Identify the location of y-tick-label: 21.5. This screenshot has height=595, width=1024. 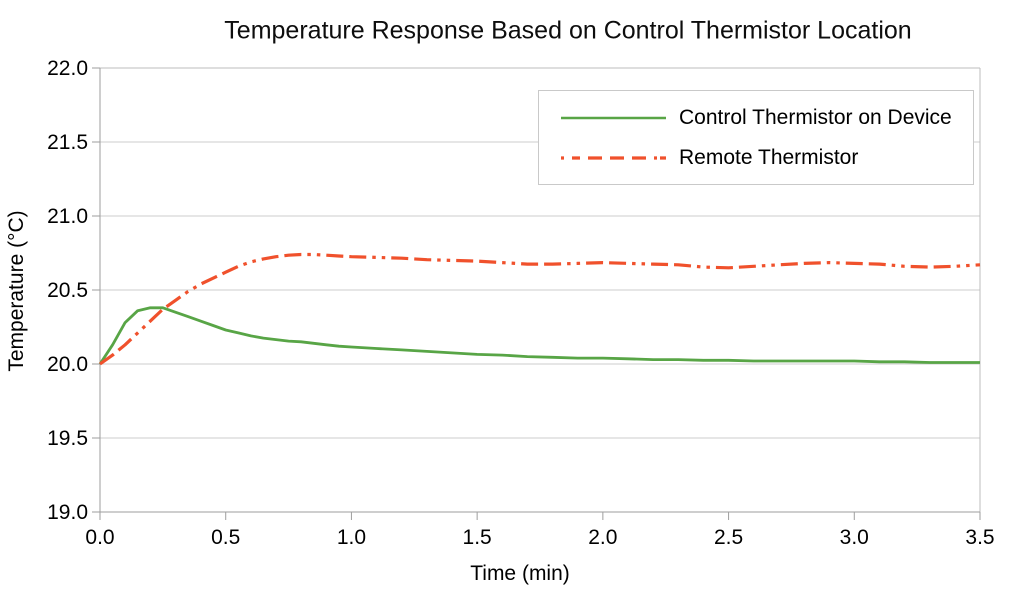
(67, 142).